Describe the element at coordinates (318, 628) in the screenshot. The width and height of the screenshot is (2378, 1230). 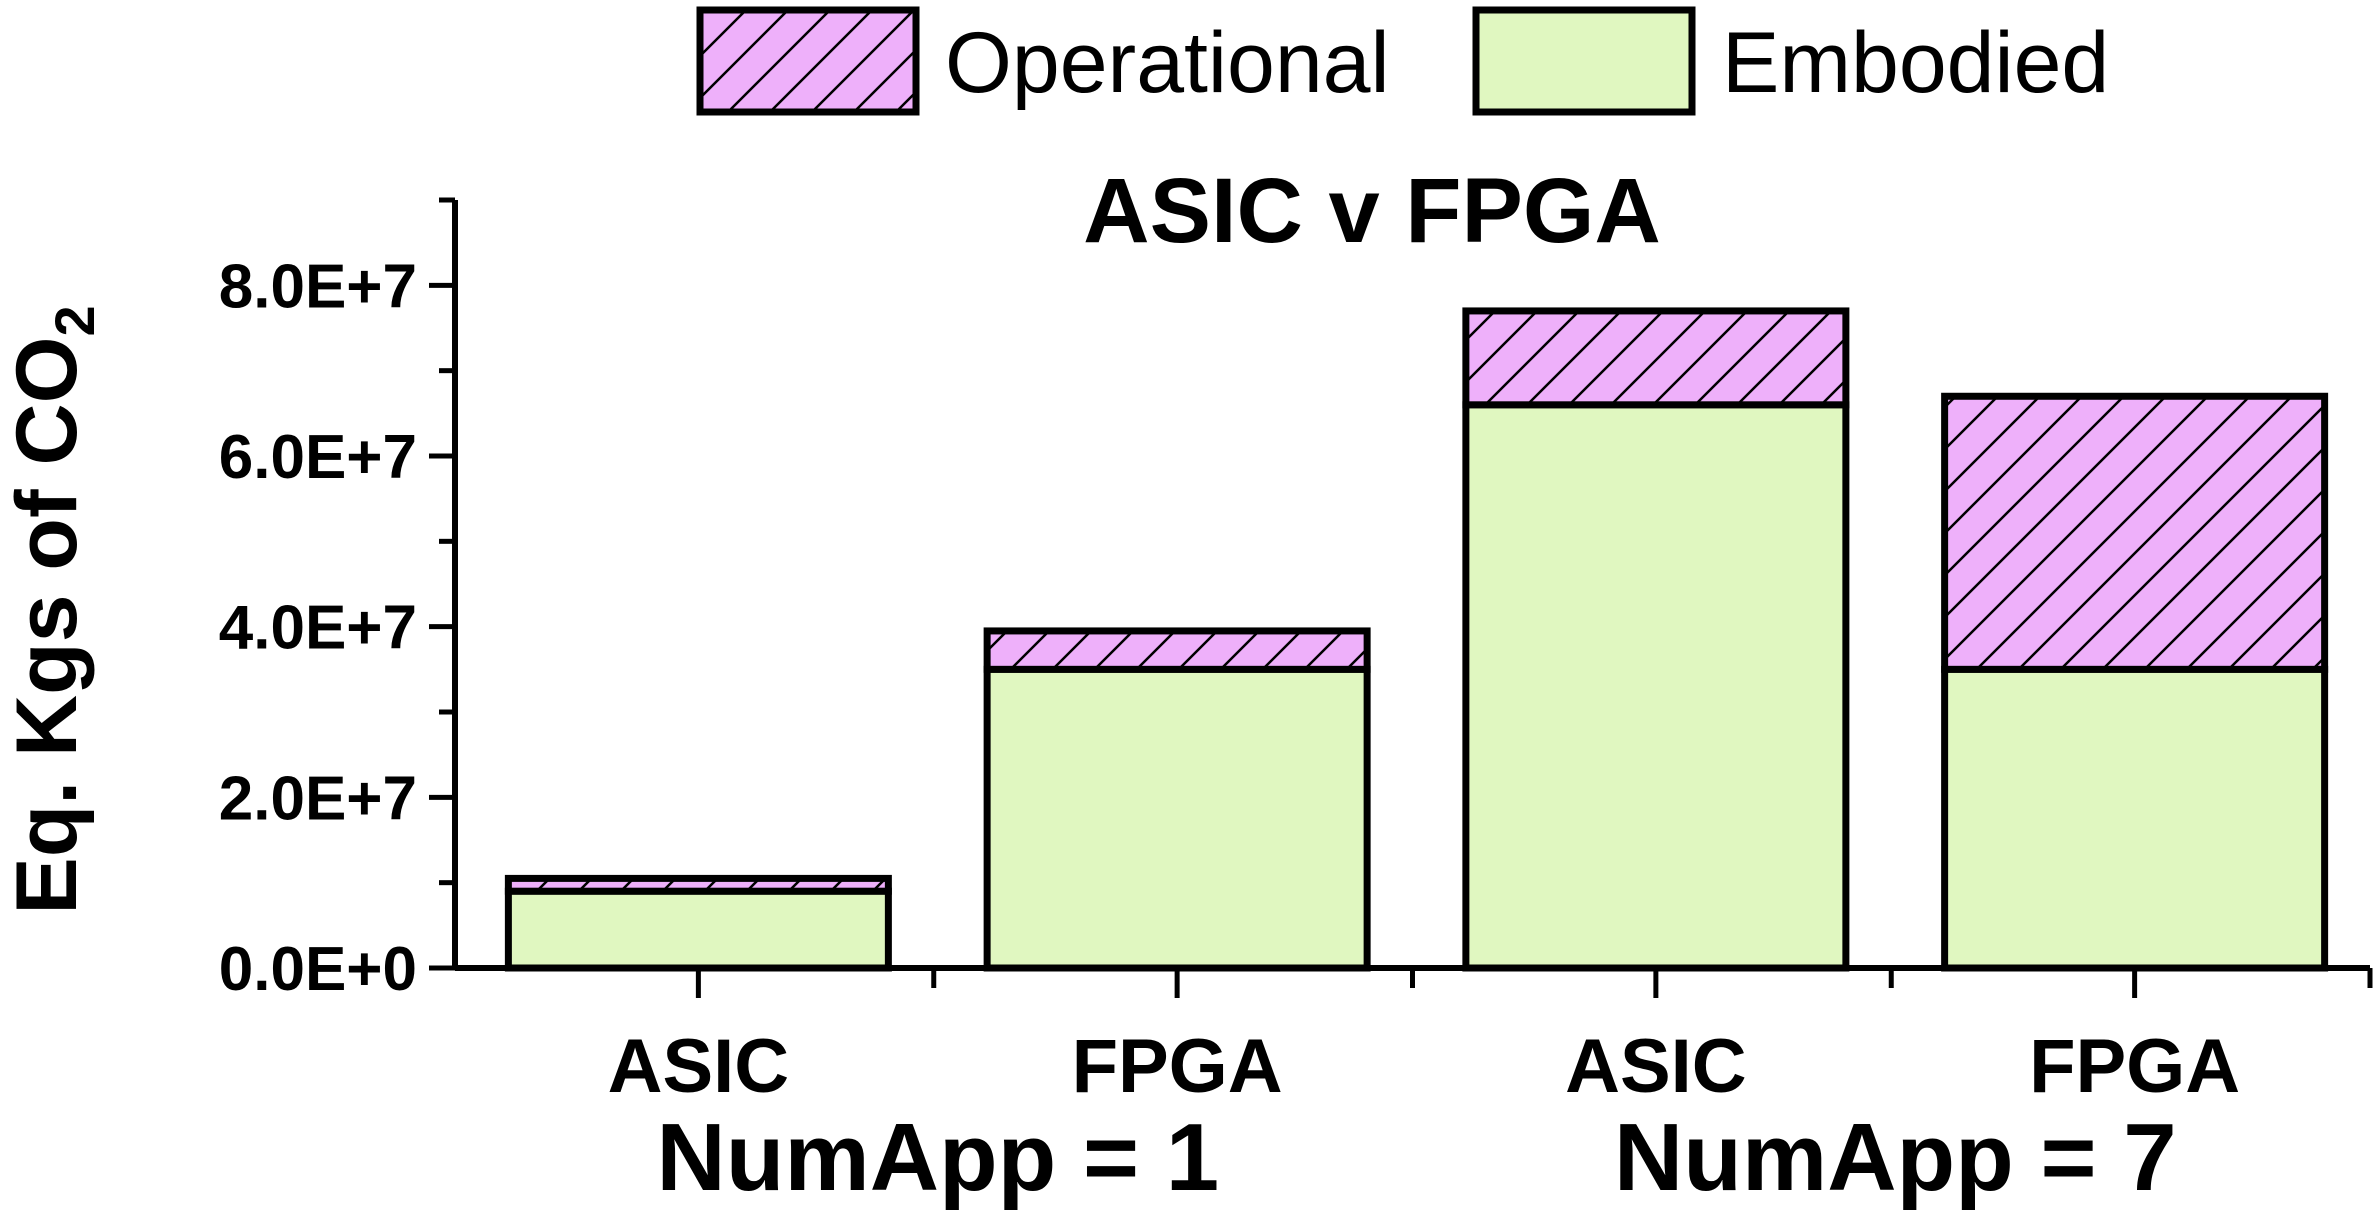
I see `y-tick-label: 4.0E+7` at that location.